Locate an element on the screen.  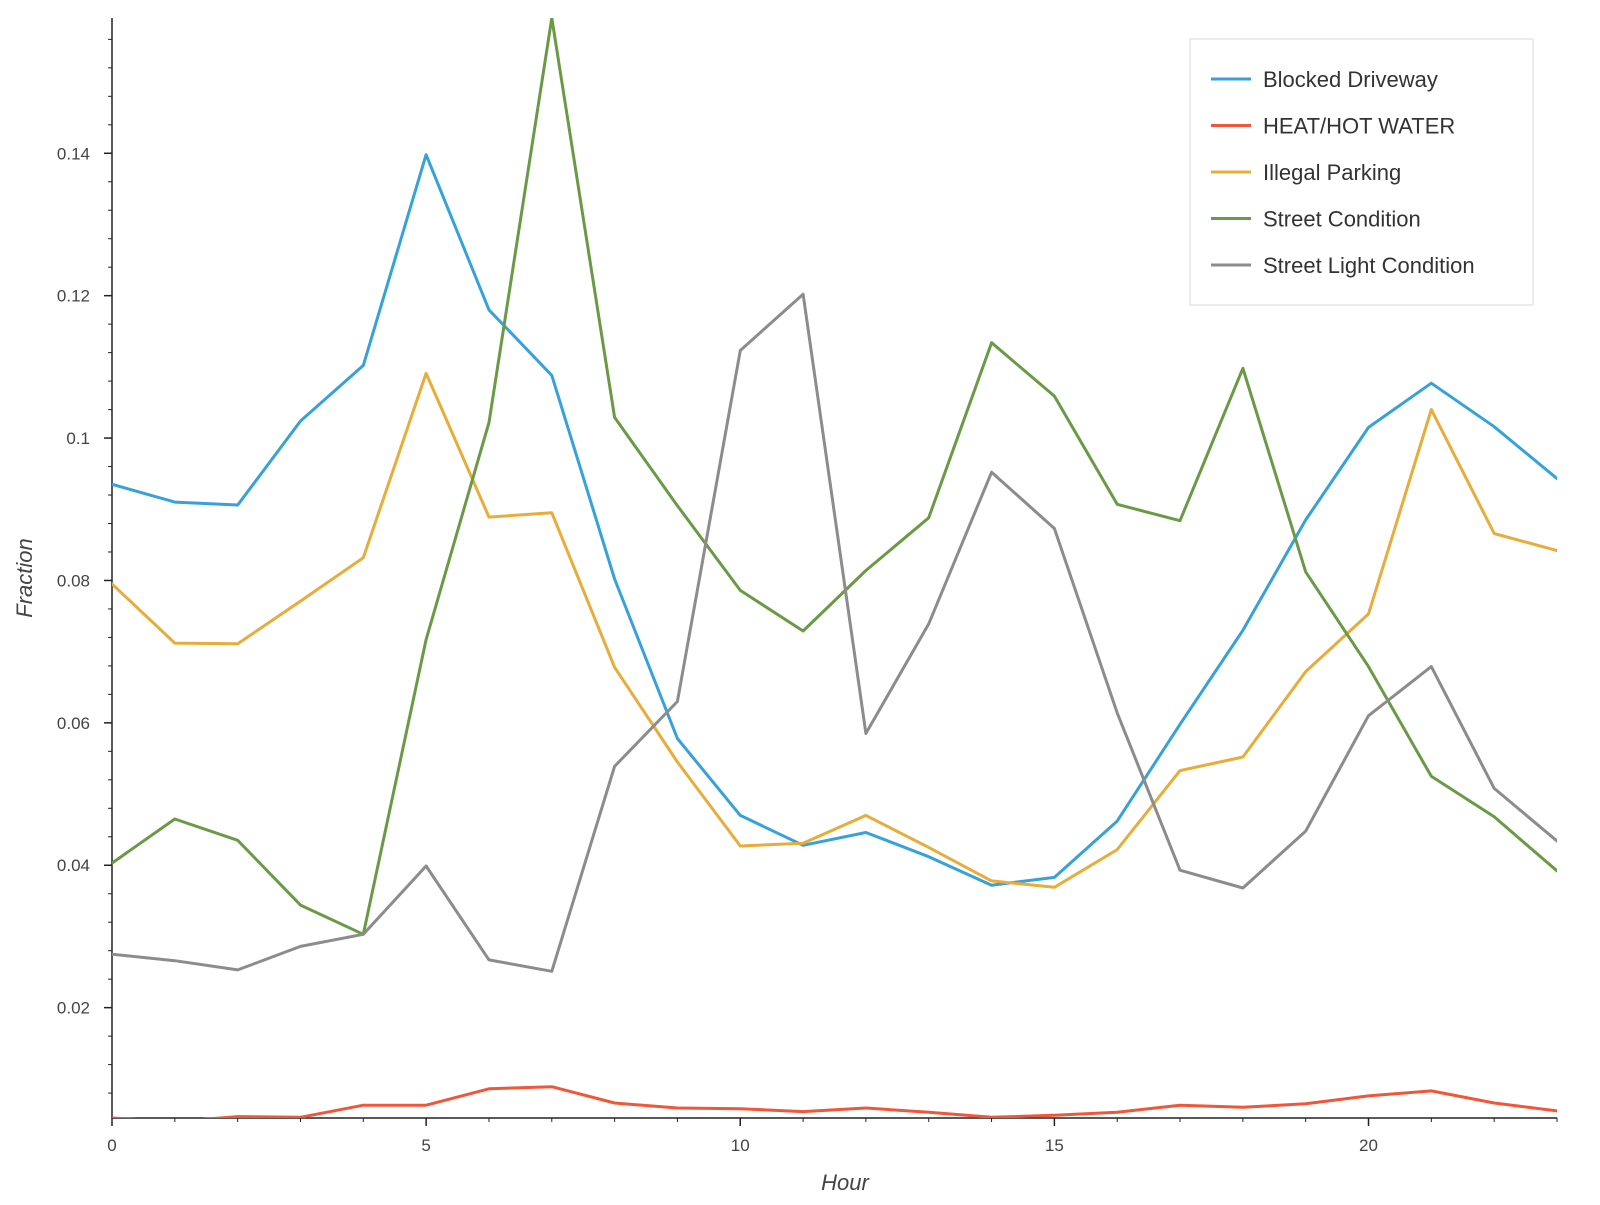
legend-label: Blocked Driveway is located at coordinates (1350, 79).